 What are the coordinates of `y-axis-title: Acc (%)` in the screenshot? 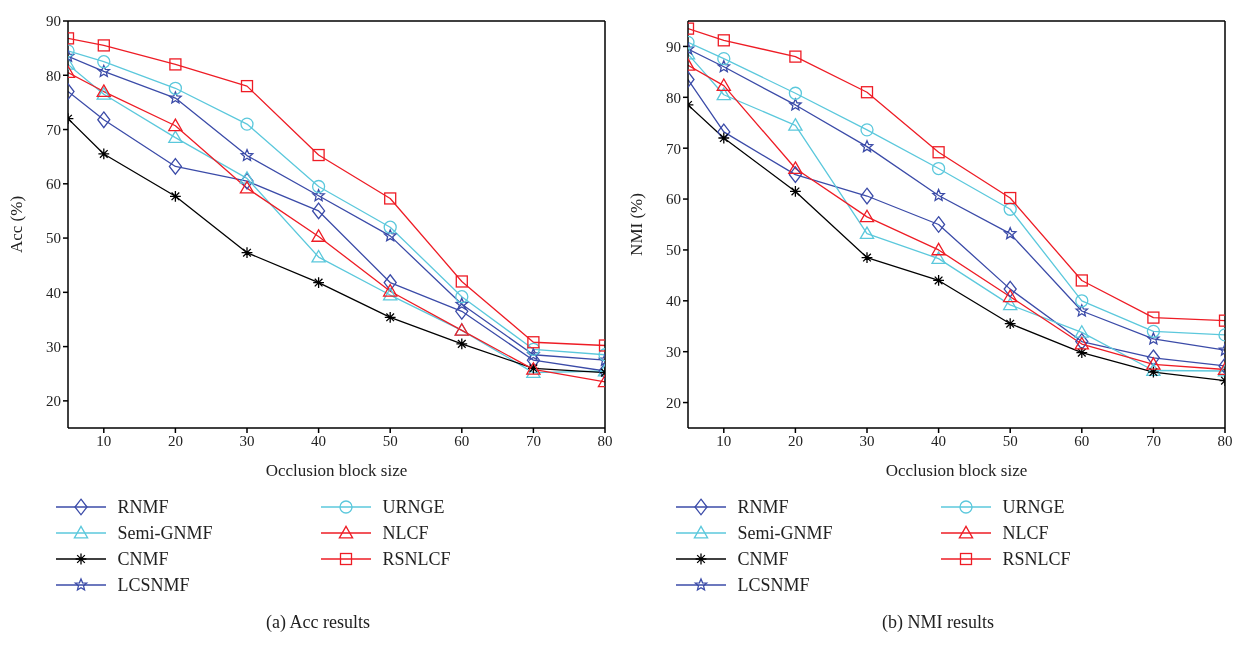 It's located at (17, 224).